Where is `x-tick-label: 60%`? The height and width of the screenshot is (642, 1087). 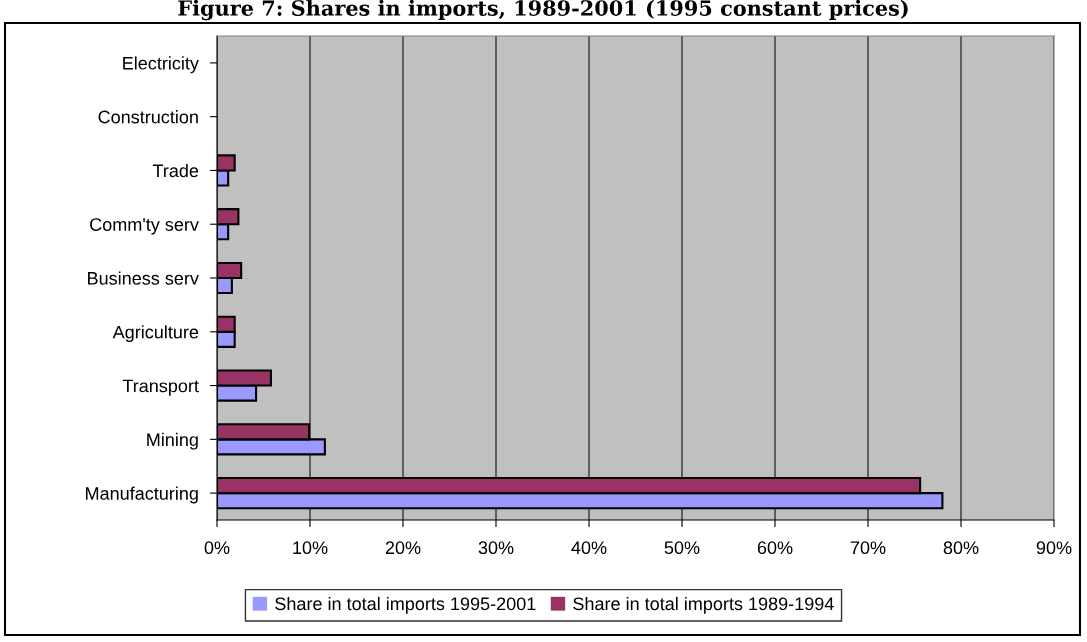
x-tick-label: 60% is located at coordinates (775, 548).